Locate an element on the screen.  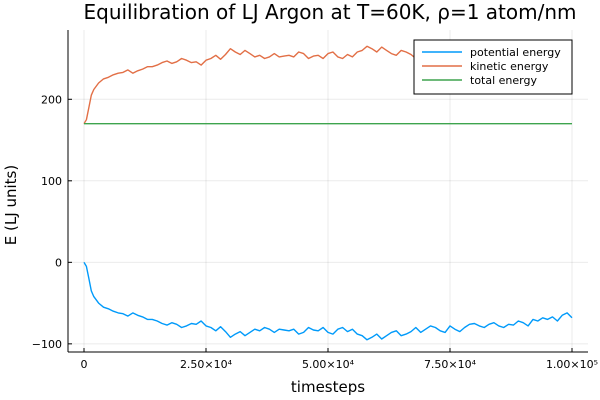
x-tick-label: 0 is located at coordinates (84, 364).